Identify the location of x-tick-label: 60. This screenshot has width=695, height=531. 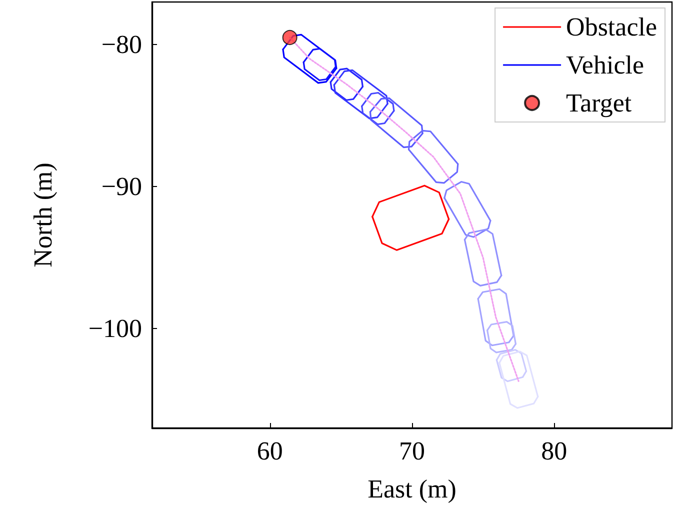
(269, 451).